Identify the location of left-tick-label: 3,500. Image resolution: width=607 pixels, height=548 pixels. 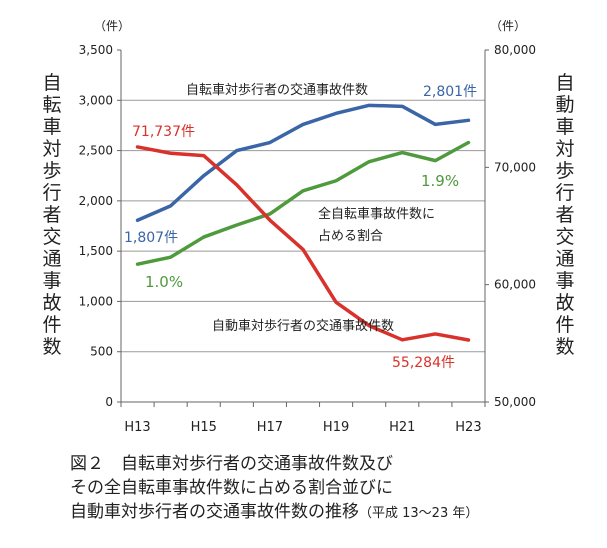
(96, 50).